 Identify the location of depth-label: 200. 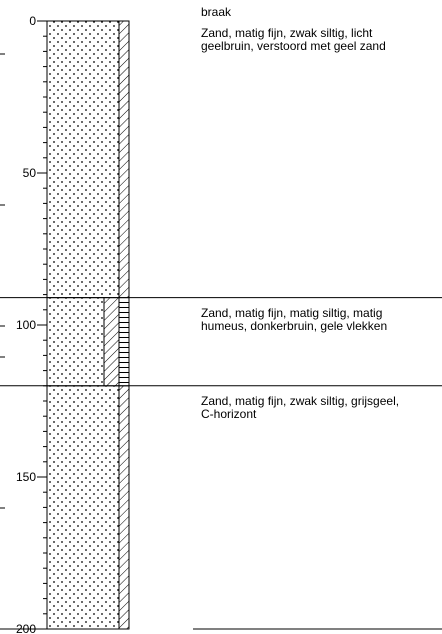
(26, 628).